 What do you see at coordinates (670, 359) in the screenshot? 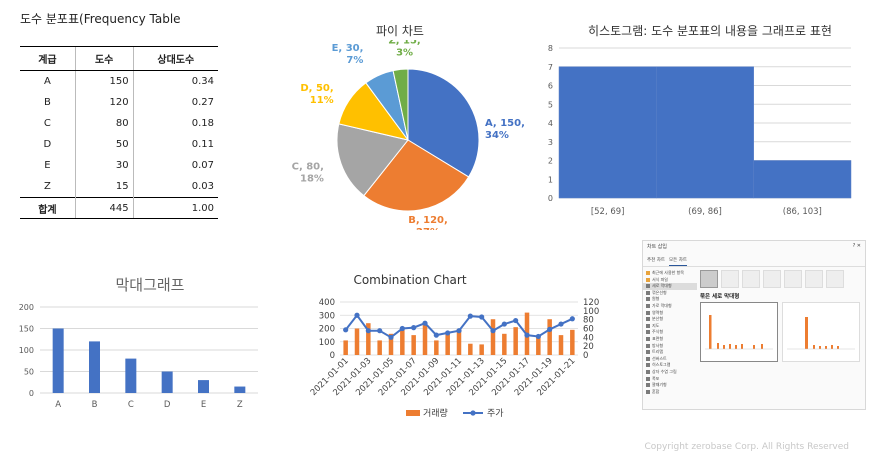
I see `chart-type-item: 선버스트` at bounding box center [670, 359].